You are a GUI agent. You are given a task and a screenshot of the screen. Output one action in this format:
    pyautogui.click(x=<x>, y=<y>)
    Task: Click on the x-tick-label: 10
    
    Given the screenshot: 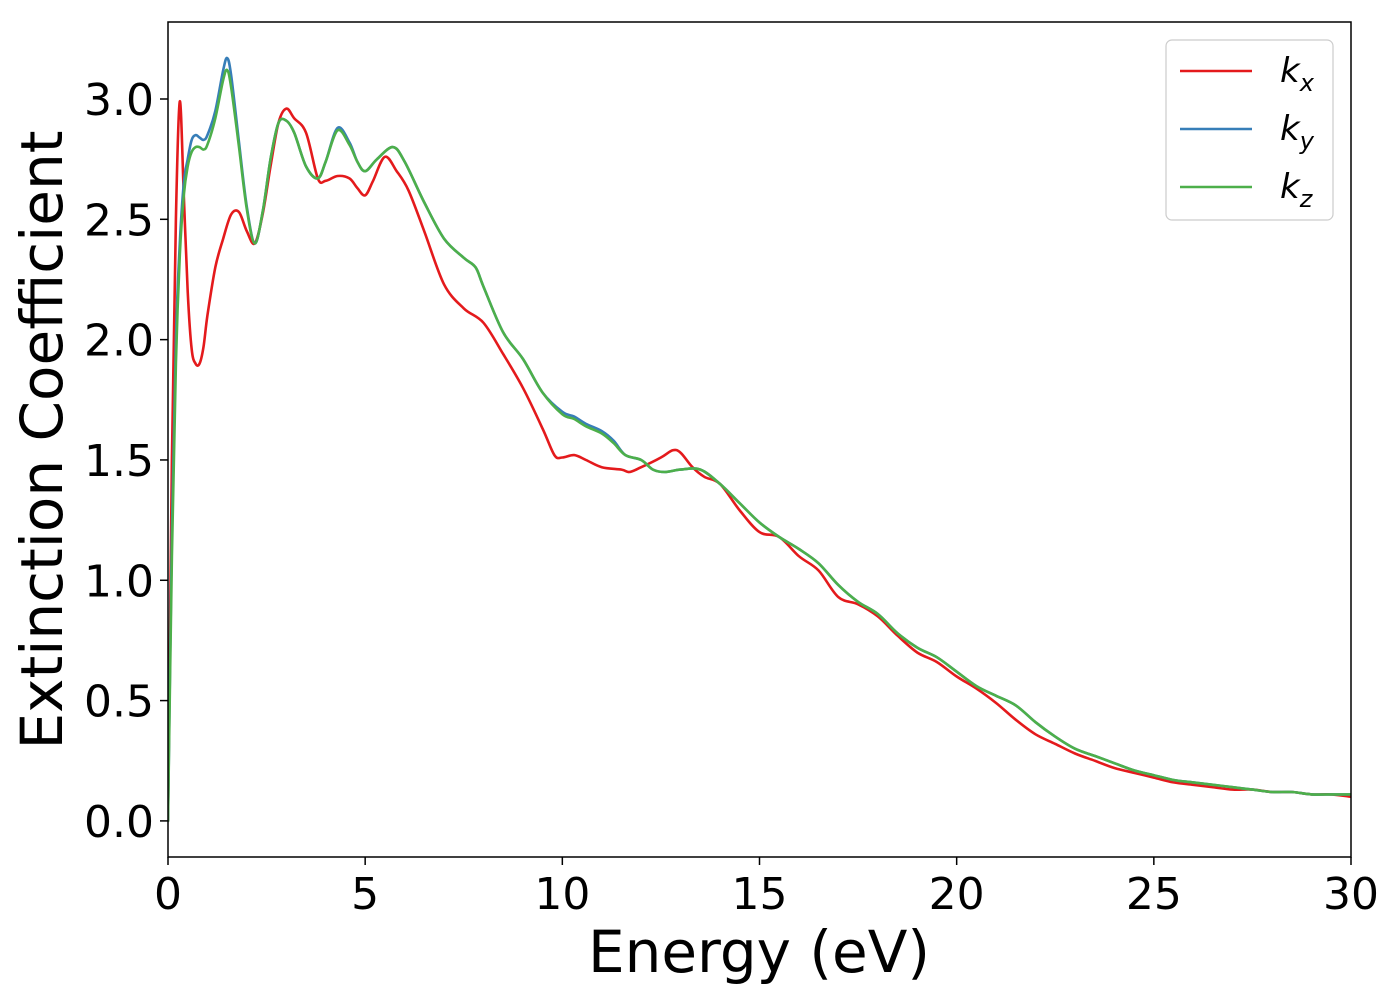 What is the action you would take?
    pyautogui.click(x=562, y=894)
    